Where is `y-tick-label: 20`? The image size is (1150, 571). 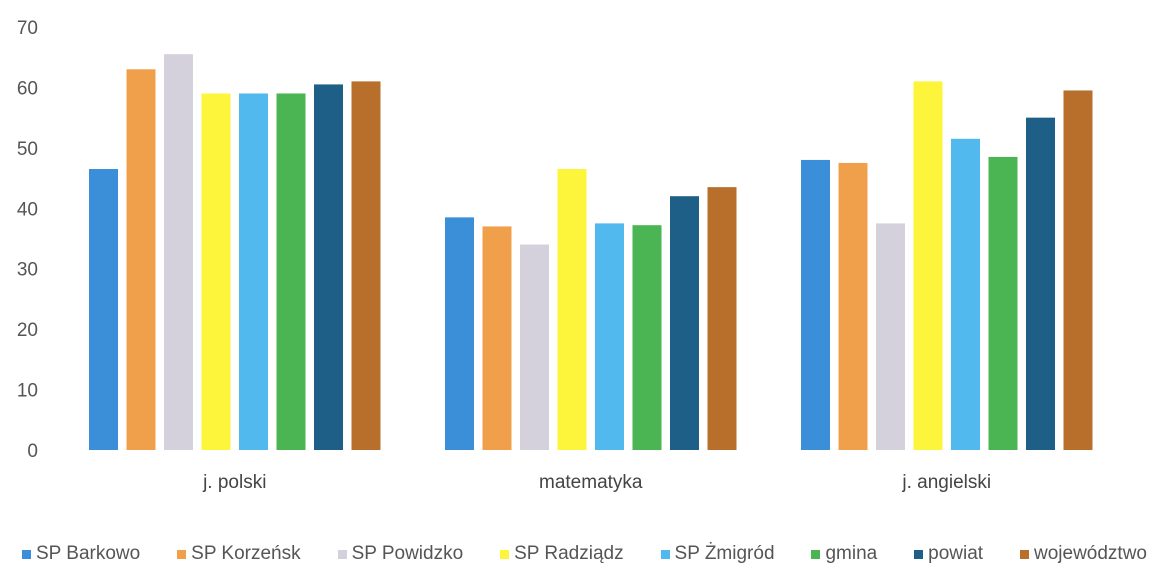 y-tick-label: 20 is located at coordinates (27, 330).